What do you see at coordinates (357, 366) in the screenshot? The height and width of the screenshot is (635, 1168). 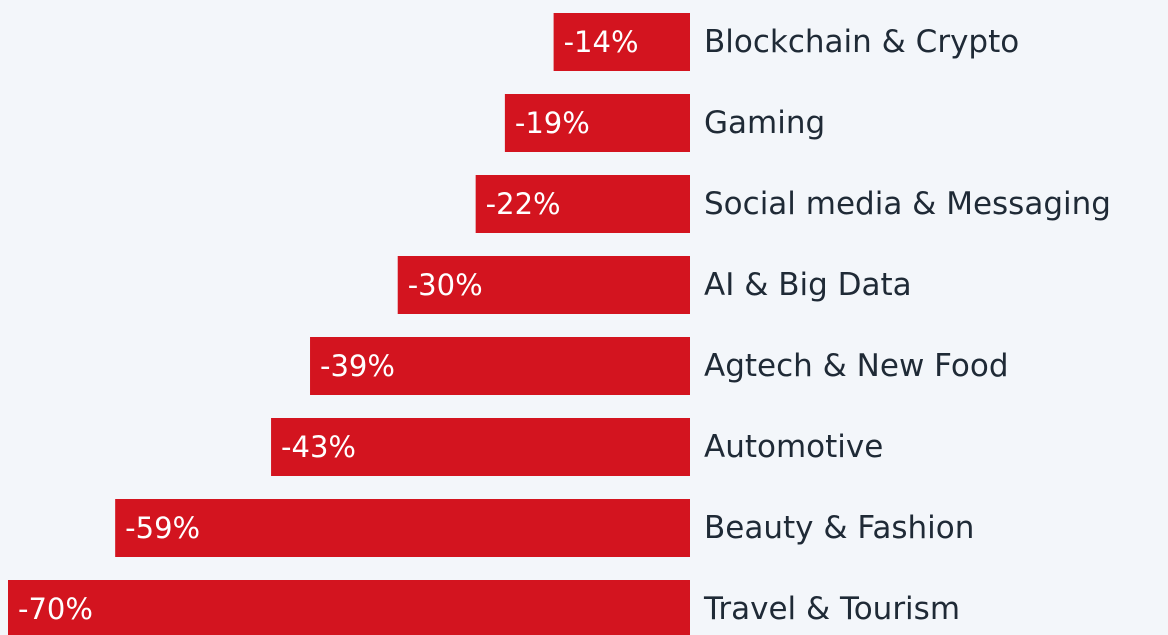 I see `value-label: -39%` at bounding box center [357, 366].